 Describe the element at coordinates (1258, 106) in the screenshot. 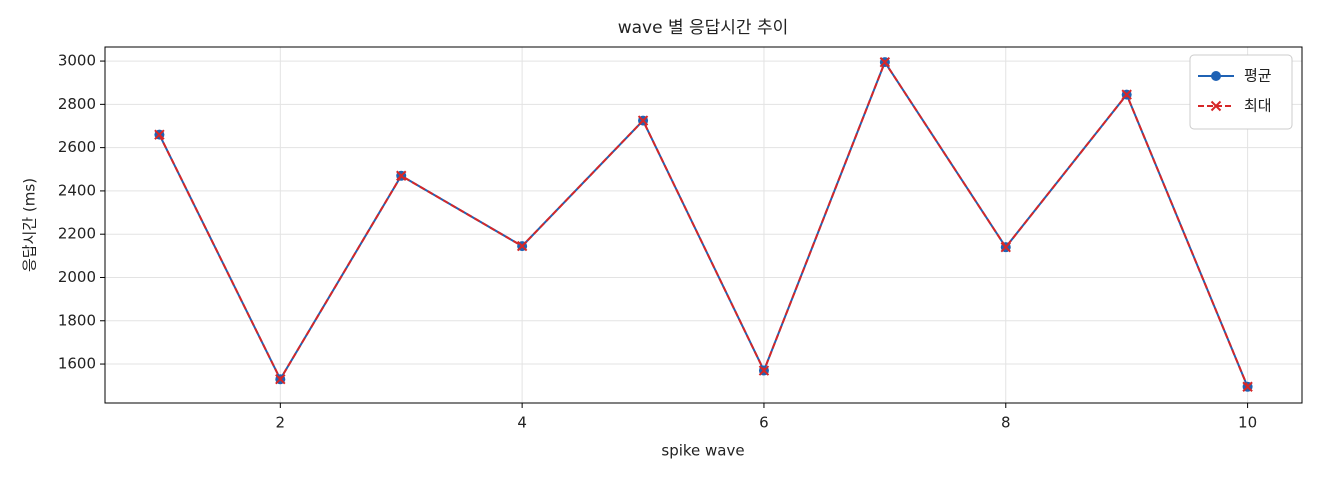

I see `legend-label: 최대` at that location.